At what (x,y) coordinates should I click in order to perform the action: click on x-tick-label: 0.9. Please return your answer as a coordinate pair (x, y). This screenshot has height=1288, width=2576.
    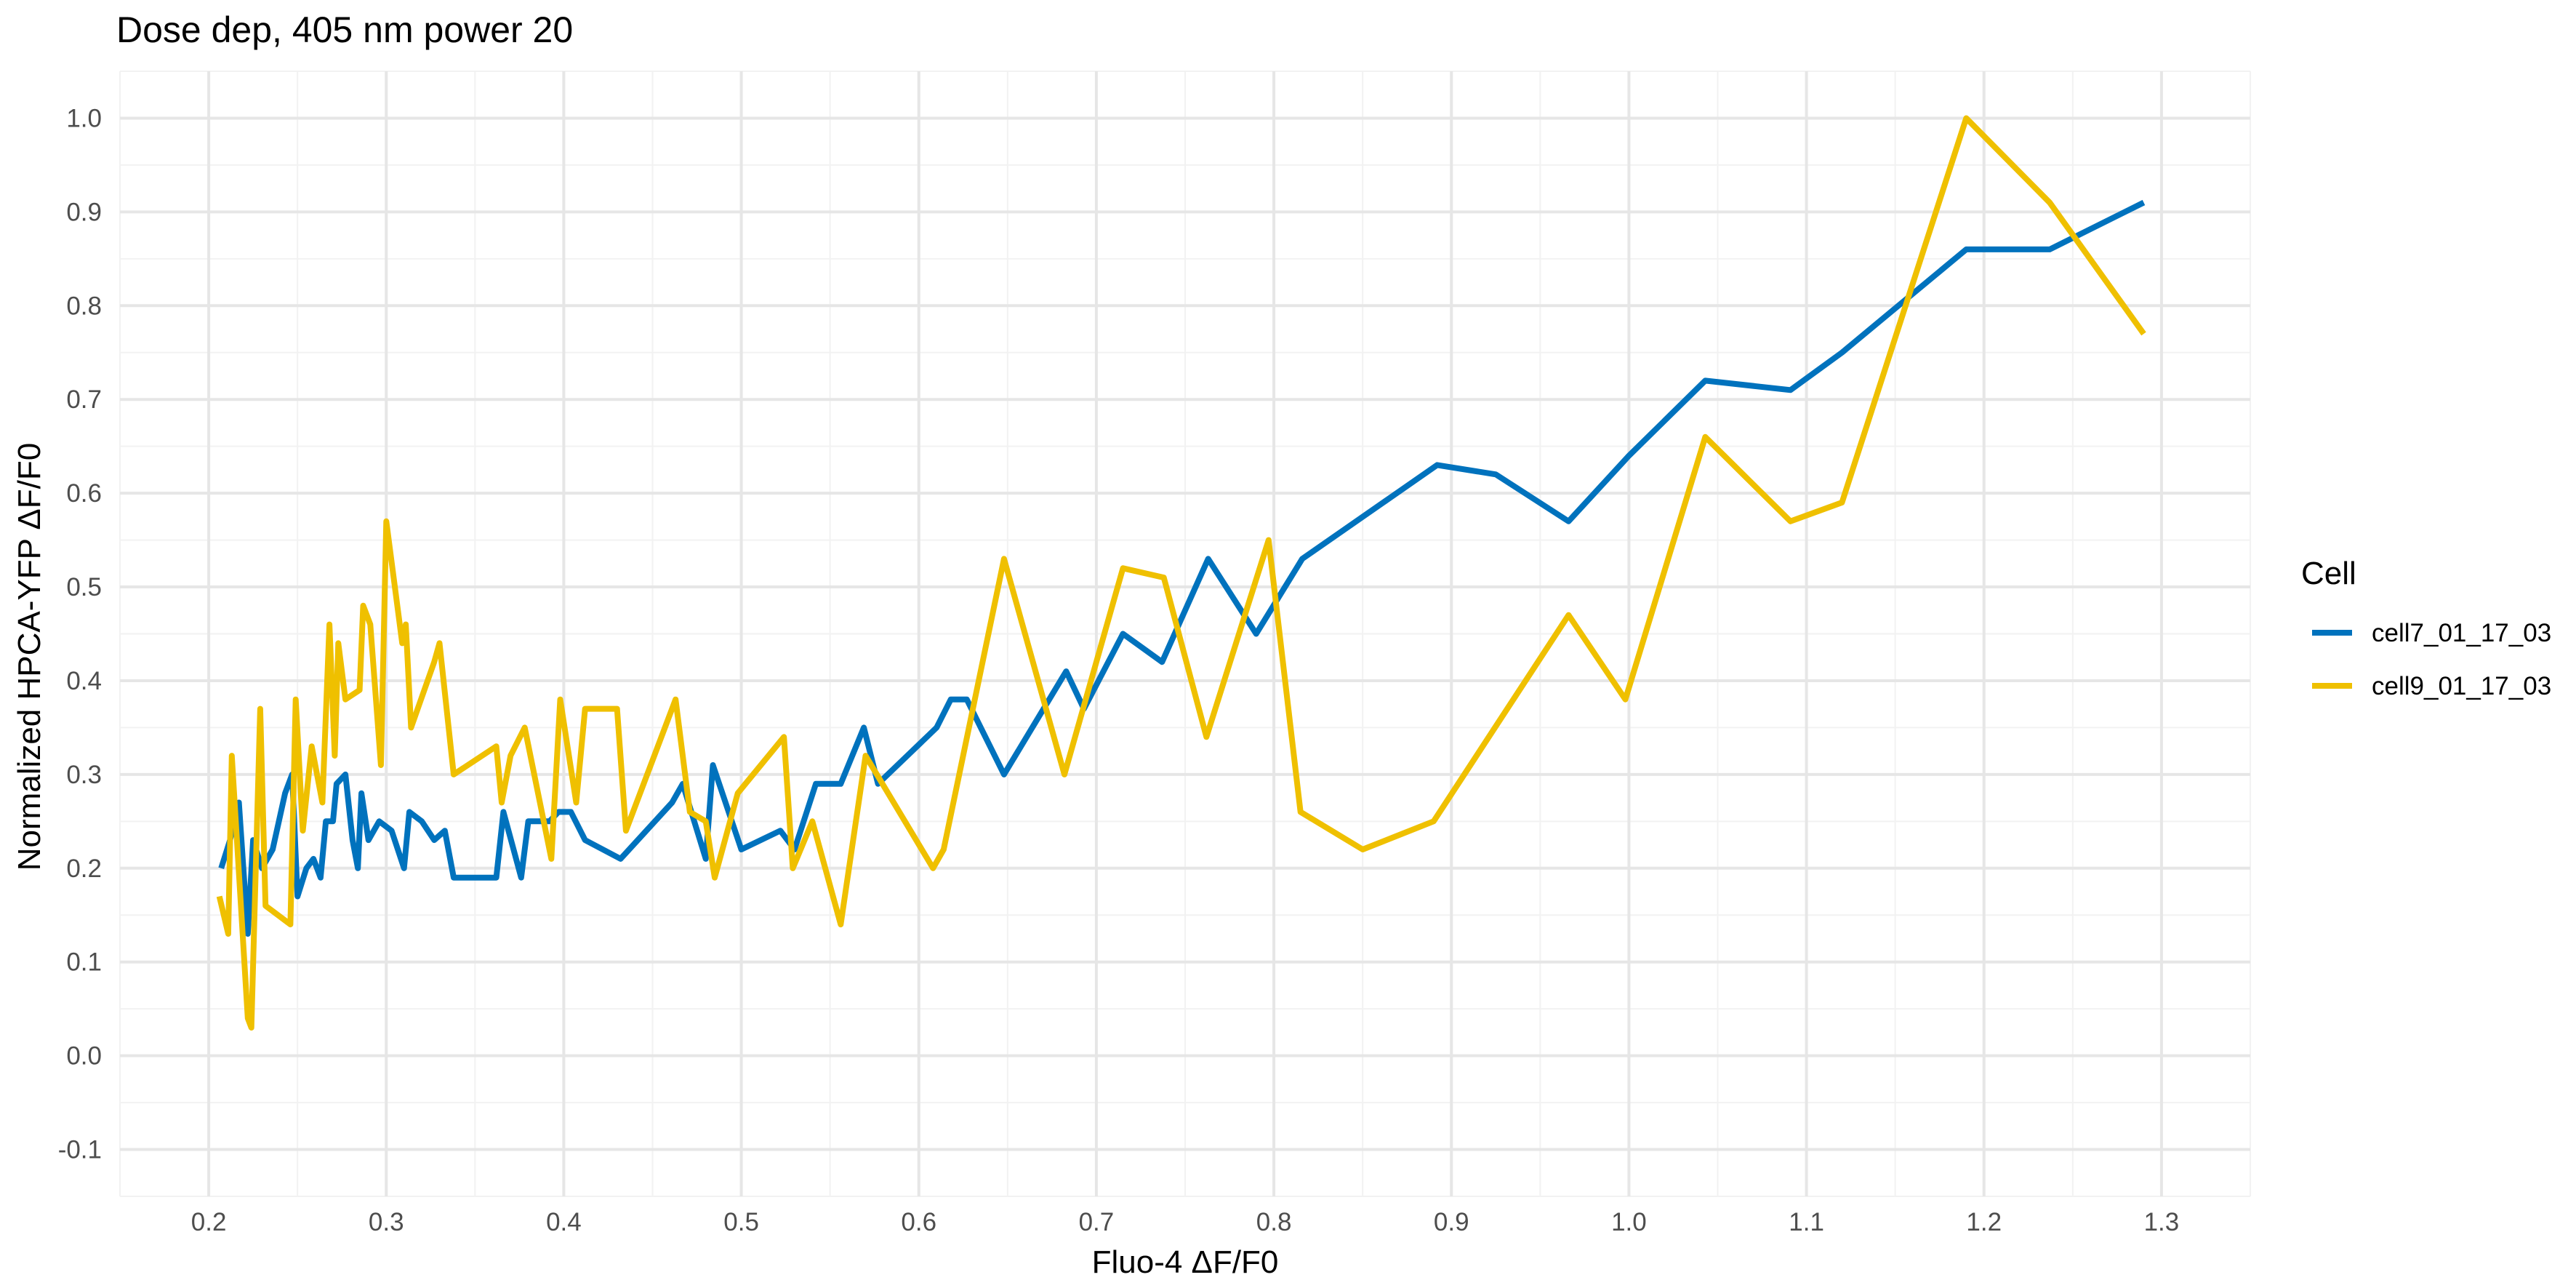
    Looking at the image, I should click on (1451, 1222).